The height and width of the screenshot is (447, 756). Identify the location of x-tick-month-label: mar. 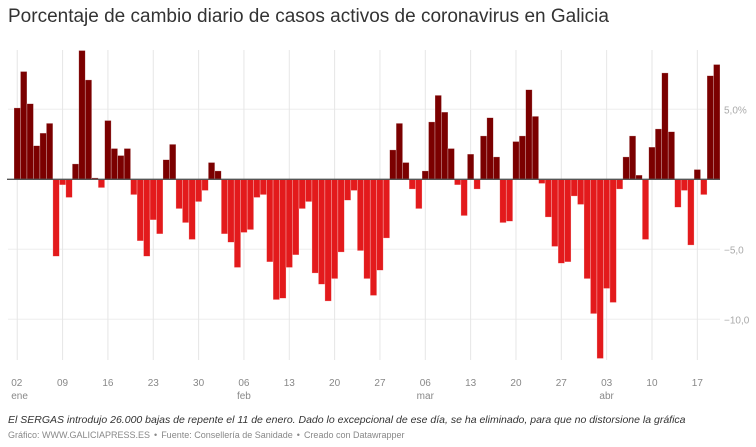
(426, 396).